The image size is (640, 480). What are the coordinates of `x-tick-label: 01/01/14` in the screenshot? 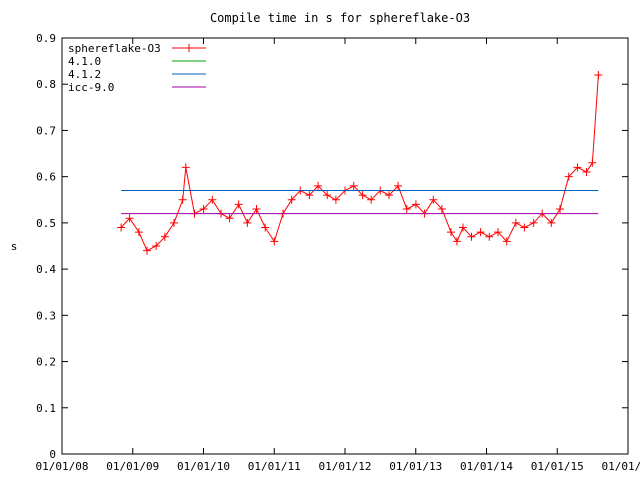 It's located at (486, 466).